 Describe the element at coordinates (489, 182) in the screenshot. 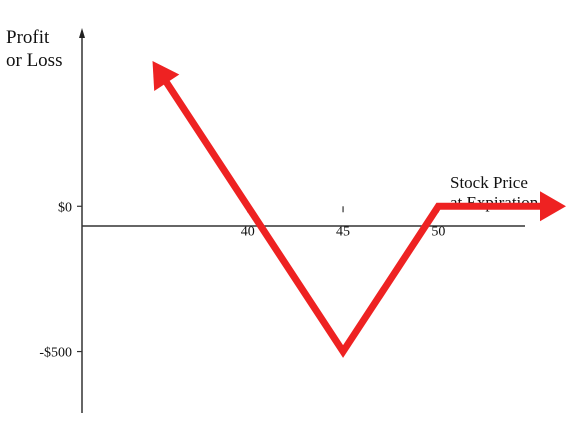

I see `x-axis-title-line-1: Stock Price` at that location.